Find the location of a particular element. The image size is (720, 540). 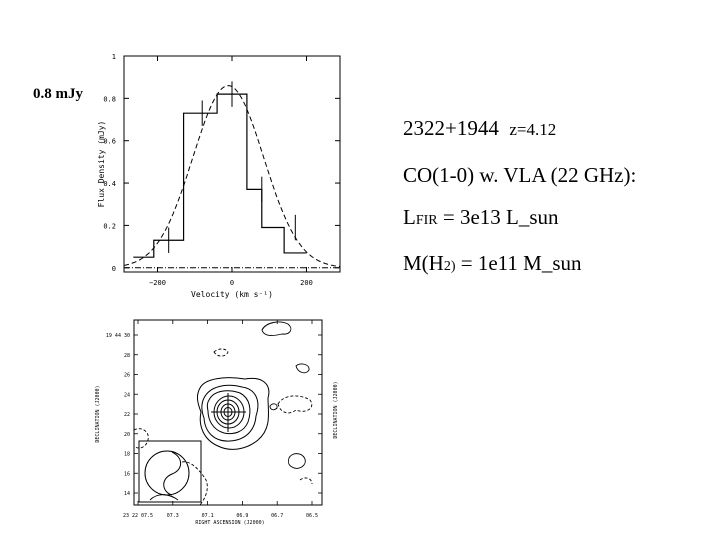

map-y-tick-label: 18 is located at coordinates (127, 455).